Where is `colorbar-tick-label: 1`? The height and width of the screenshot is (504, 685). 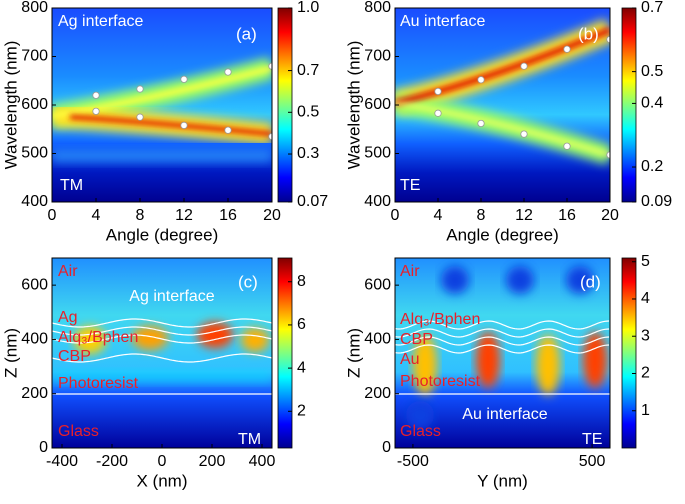
colorbar-tick-label: 1 is located at coordinates (645, 410).